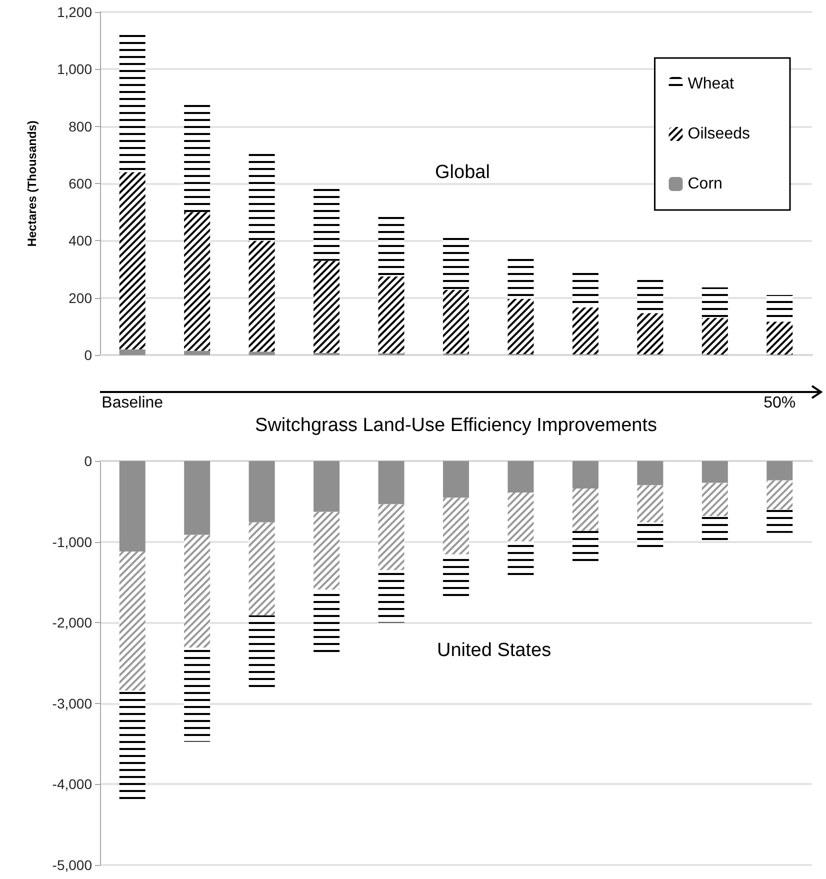 Image resolution: width=826 pixels, height=879 pixels. Describe the element at coordinates (72, 703) in the screenshot. I see `y-tick-label: -3,000` at that location.